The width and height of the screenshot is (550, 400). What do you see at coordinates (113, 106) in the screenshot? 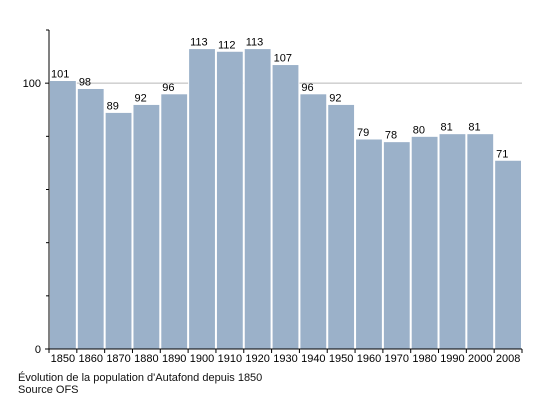
I see `data-label-1870: 89` at bounding box center [113, 106].